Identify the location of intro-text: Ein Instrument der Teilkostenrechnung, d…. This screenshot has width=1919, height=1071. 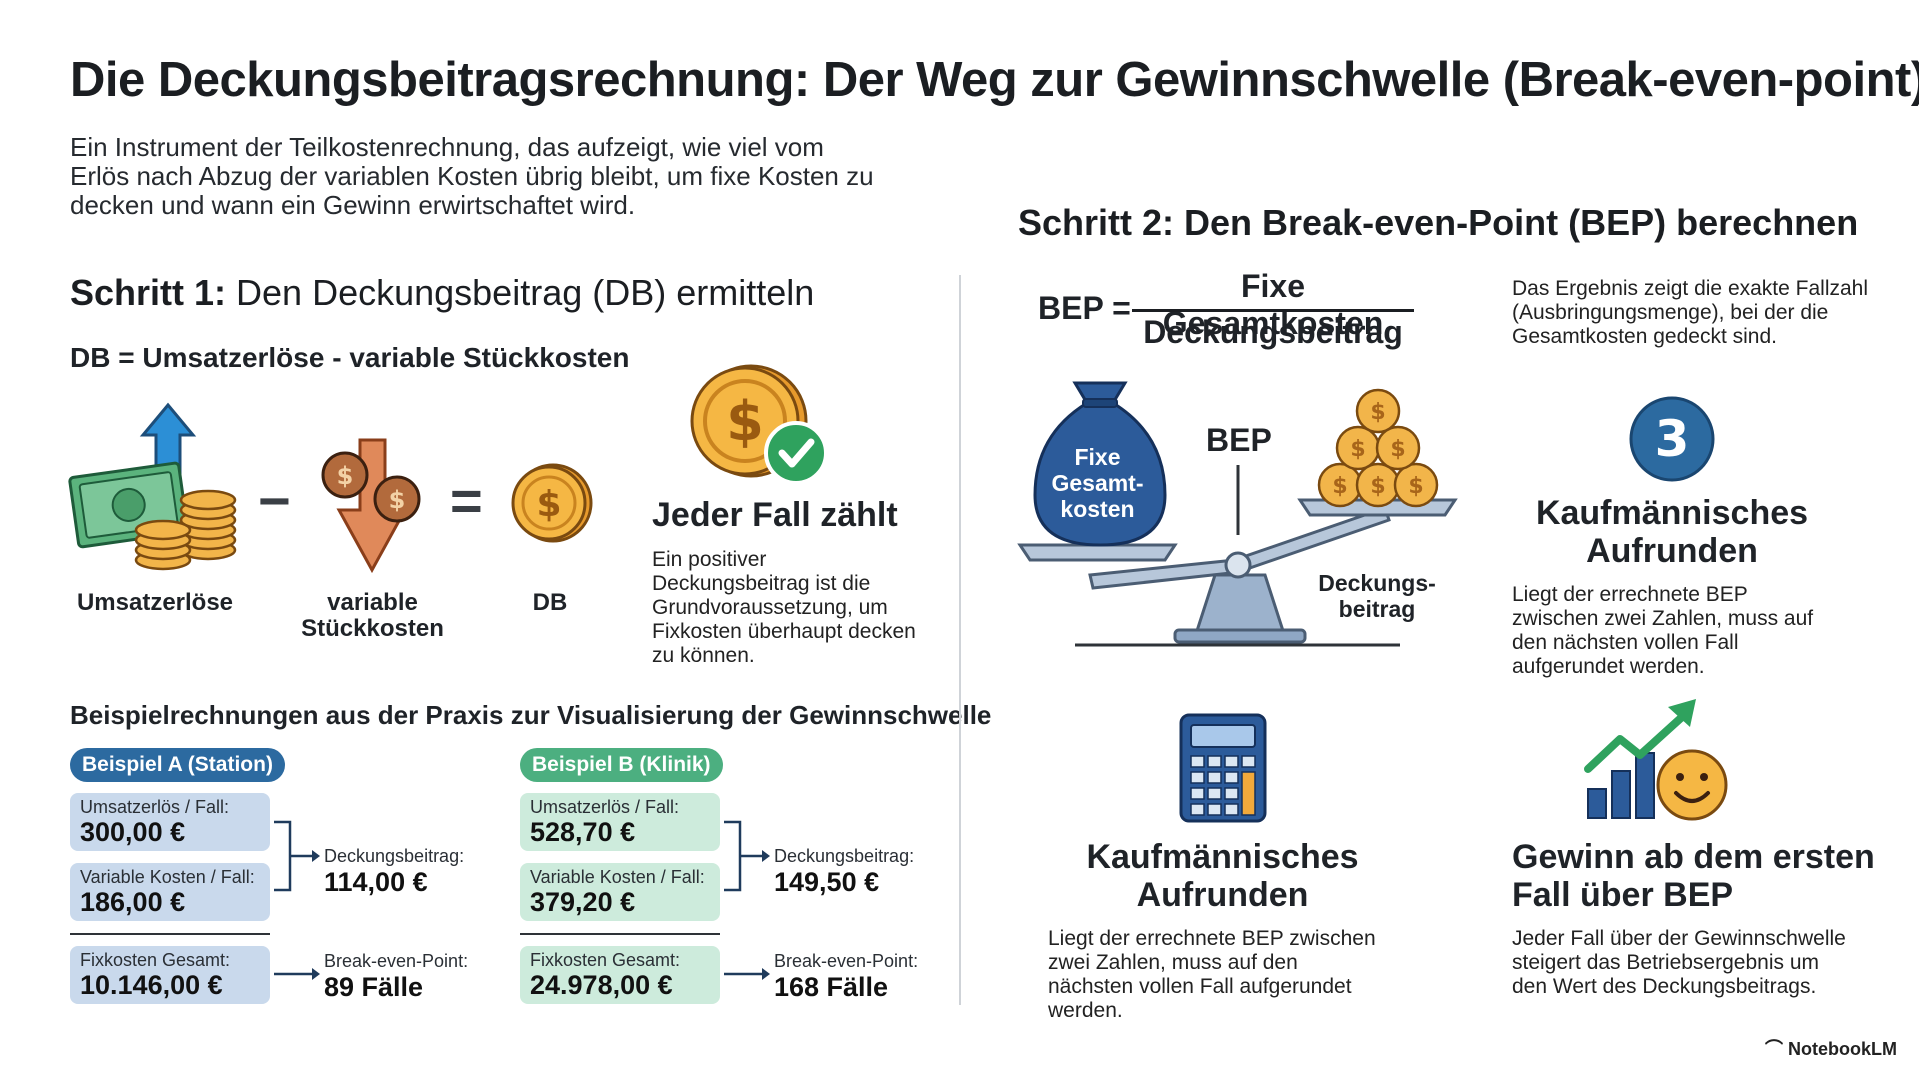
(472, 176).